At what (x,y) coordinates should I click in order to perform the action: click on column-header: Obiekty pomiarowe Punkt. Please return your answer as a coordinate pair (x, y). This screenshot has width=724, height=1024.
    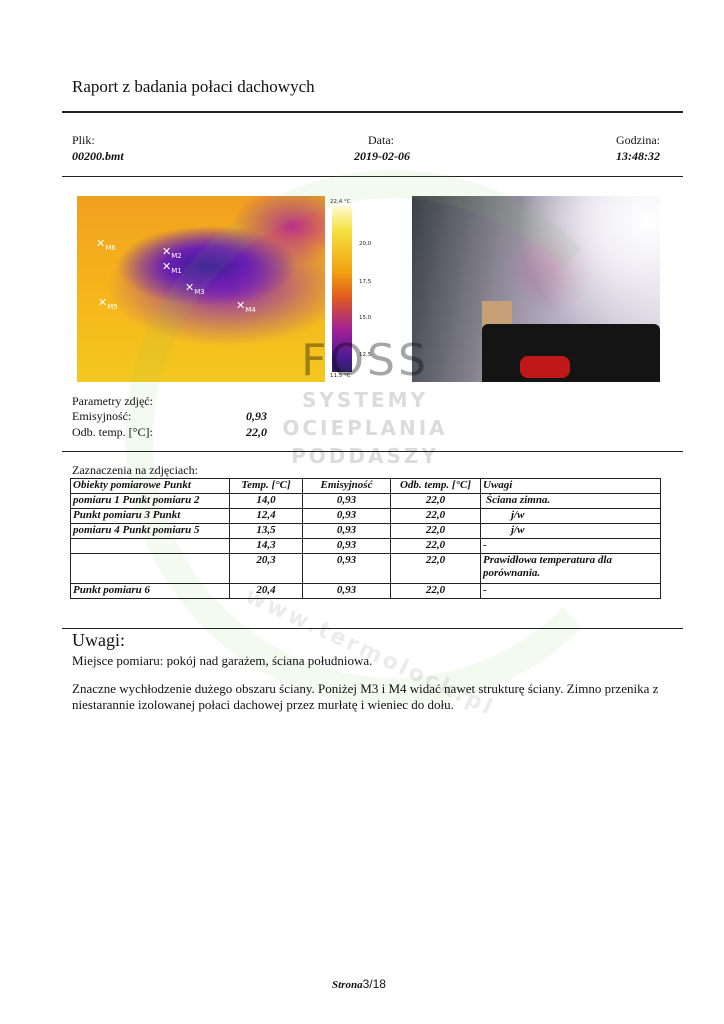
    Looking at the image, I should click on (150, 486).